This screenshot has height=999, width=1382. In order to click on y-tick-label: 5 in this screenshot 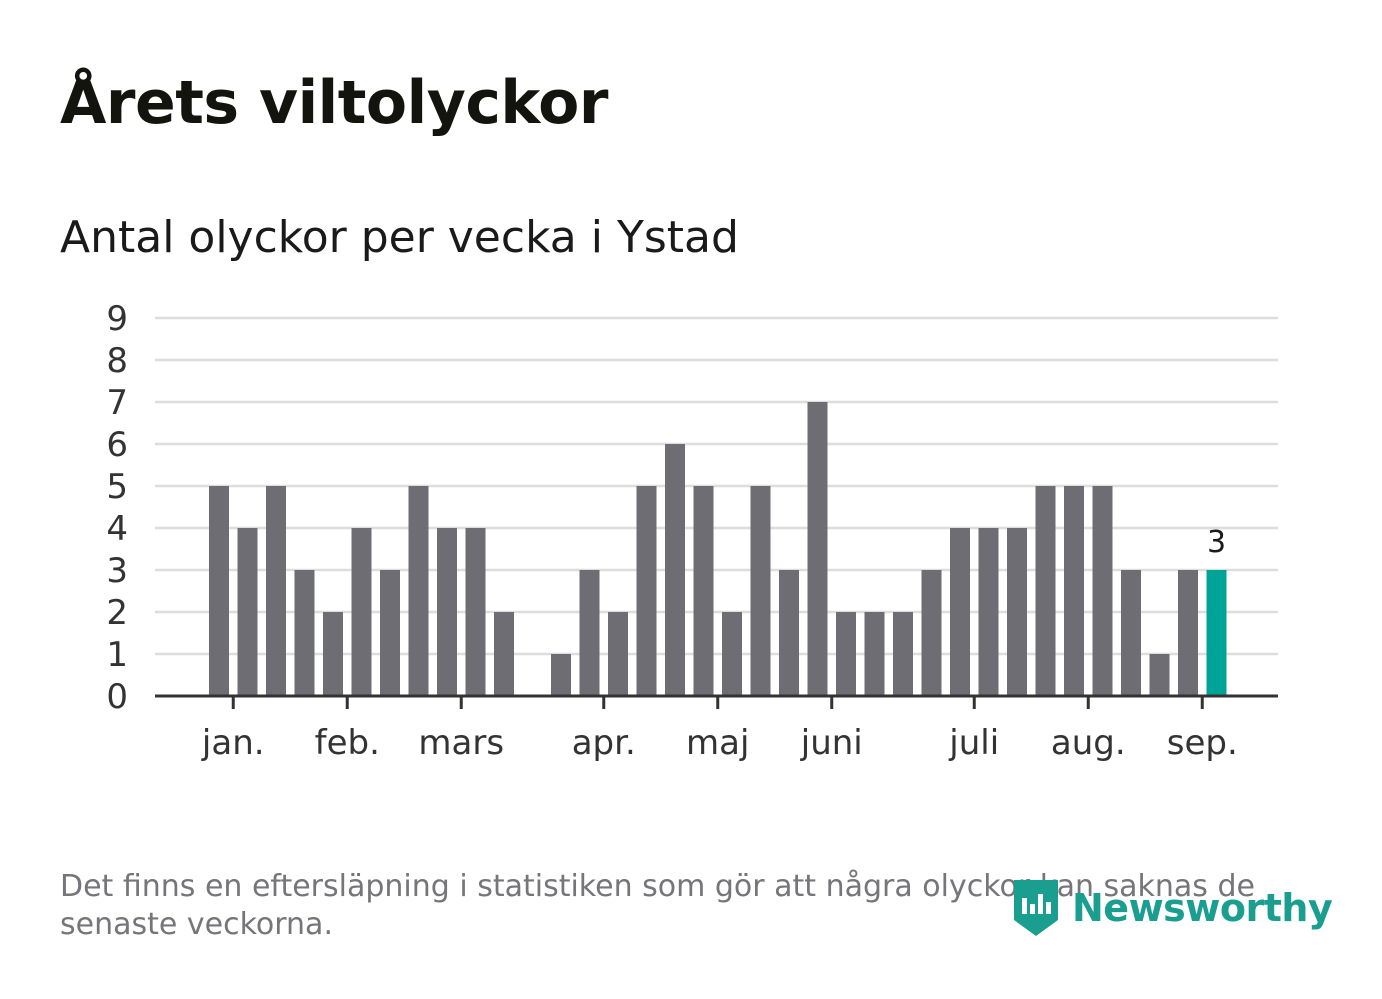, I will do `click(117, 487)`.